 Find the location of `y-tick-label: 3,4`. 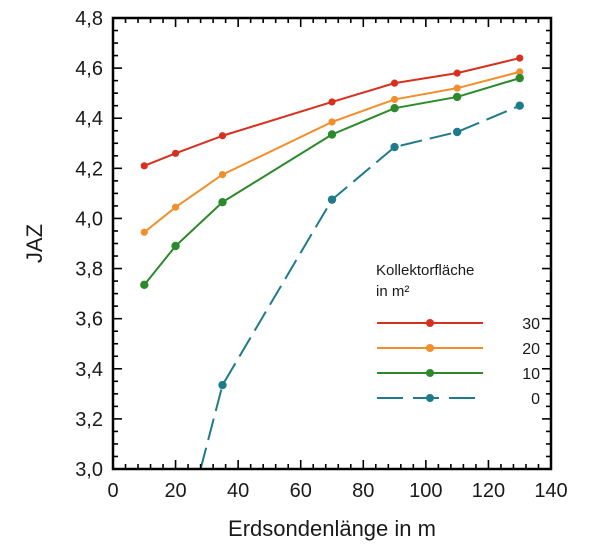

y-tick-label: 3,4 is located at coordinates (89, 370).